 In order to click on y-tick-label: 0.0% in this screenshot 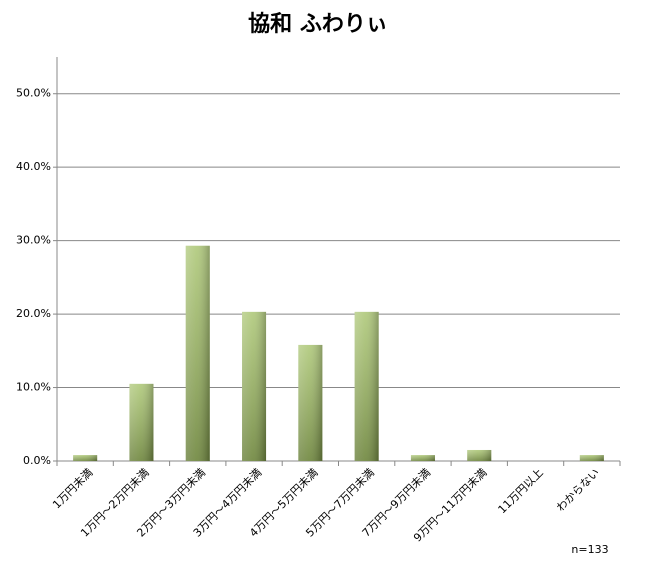, I will do `click(37, 460)`.